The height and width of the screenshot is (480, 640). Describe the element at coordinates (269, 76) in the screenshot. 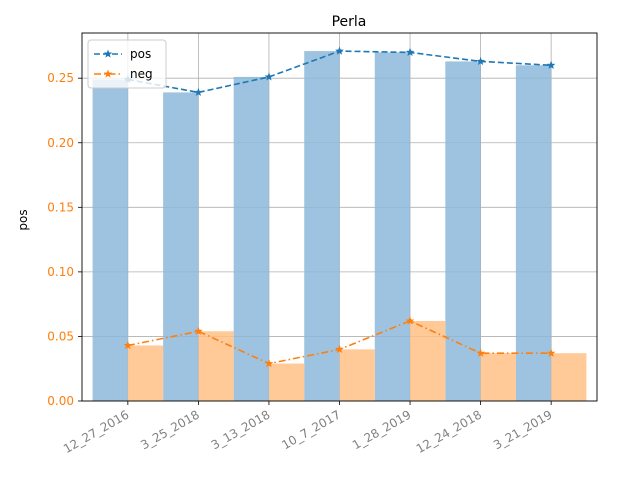

I see `point-pos-3_13_2018` at that location.